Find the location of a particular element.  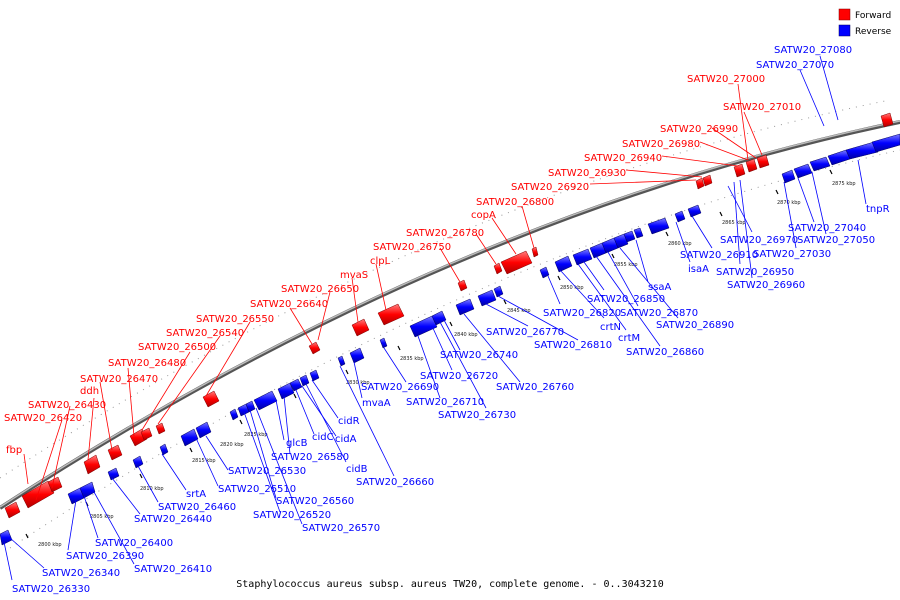

gene-label: SATW20_26400 is located at coordinates (134, 543).